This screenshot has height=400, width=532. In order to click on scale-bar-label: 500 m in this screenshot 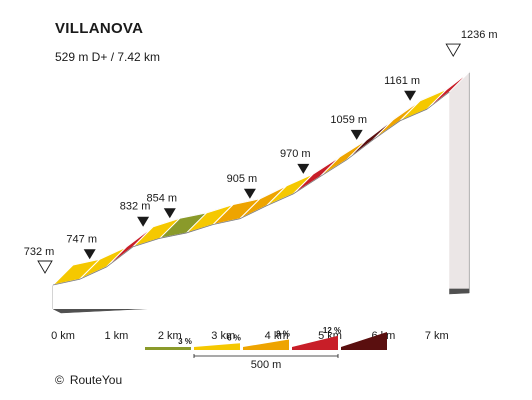, I will do `click(266, 365)`.